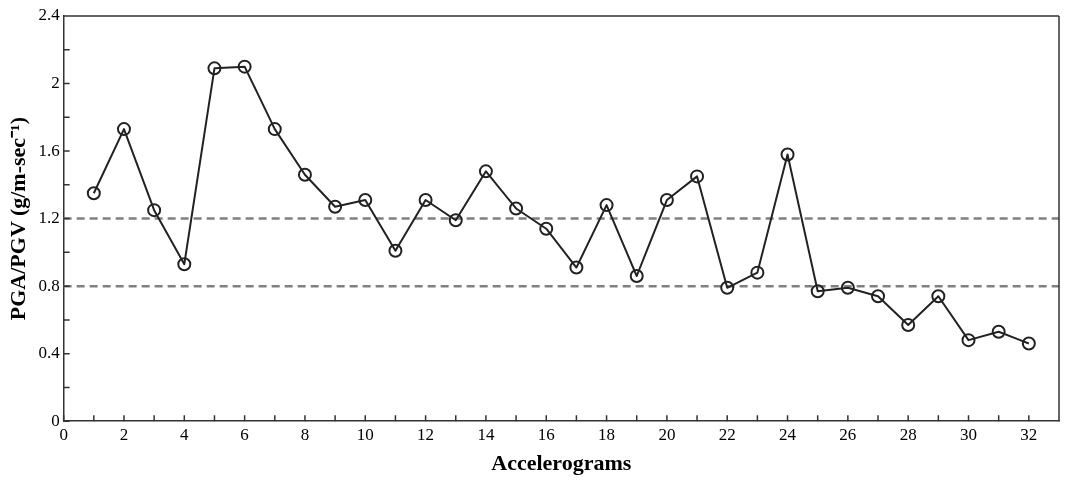 This screenshot has width=1067, height=482. Describe the element at coordinates (124, 434) in the screenshot. I see `x-tick-label: 2` at that location.